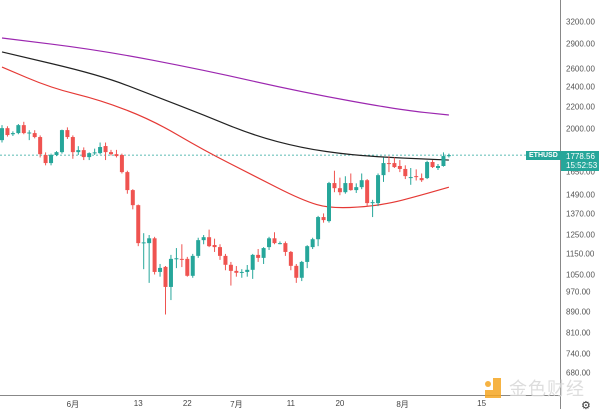  Describe the element at coordinates (187, 403) in the screenshot. I see `time-tick-label: 22` at that location.